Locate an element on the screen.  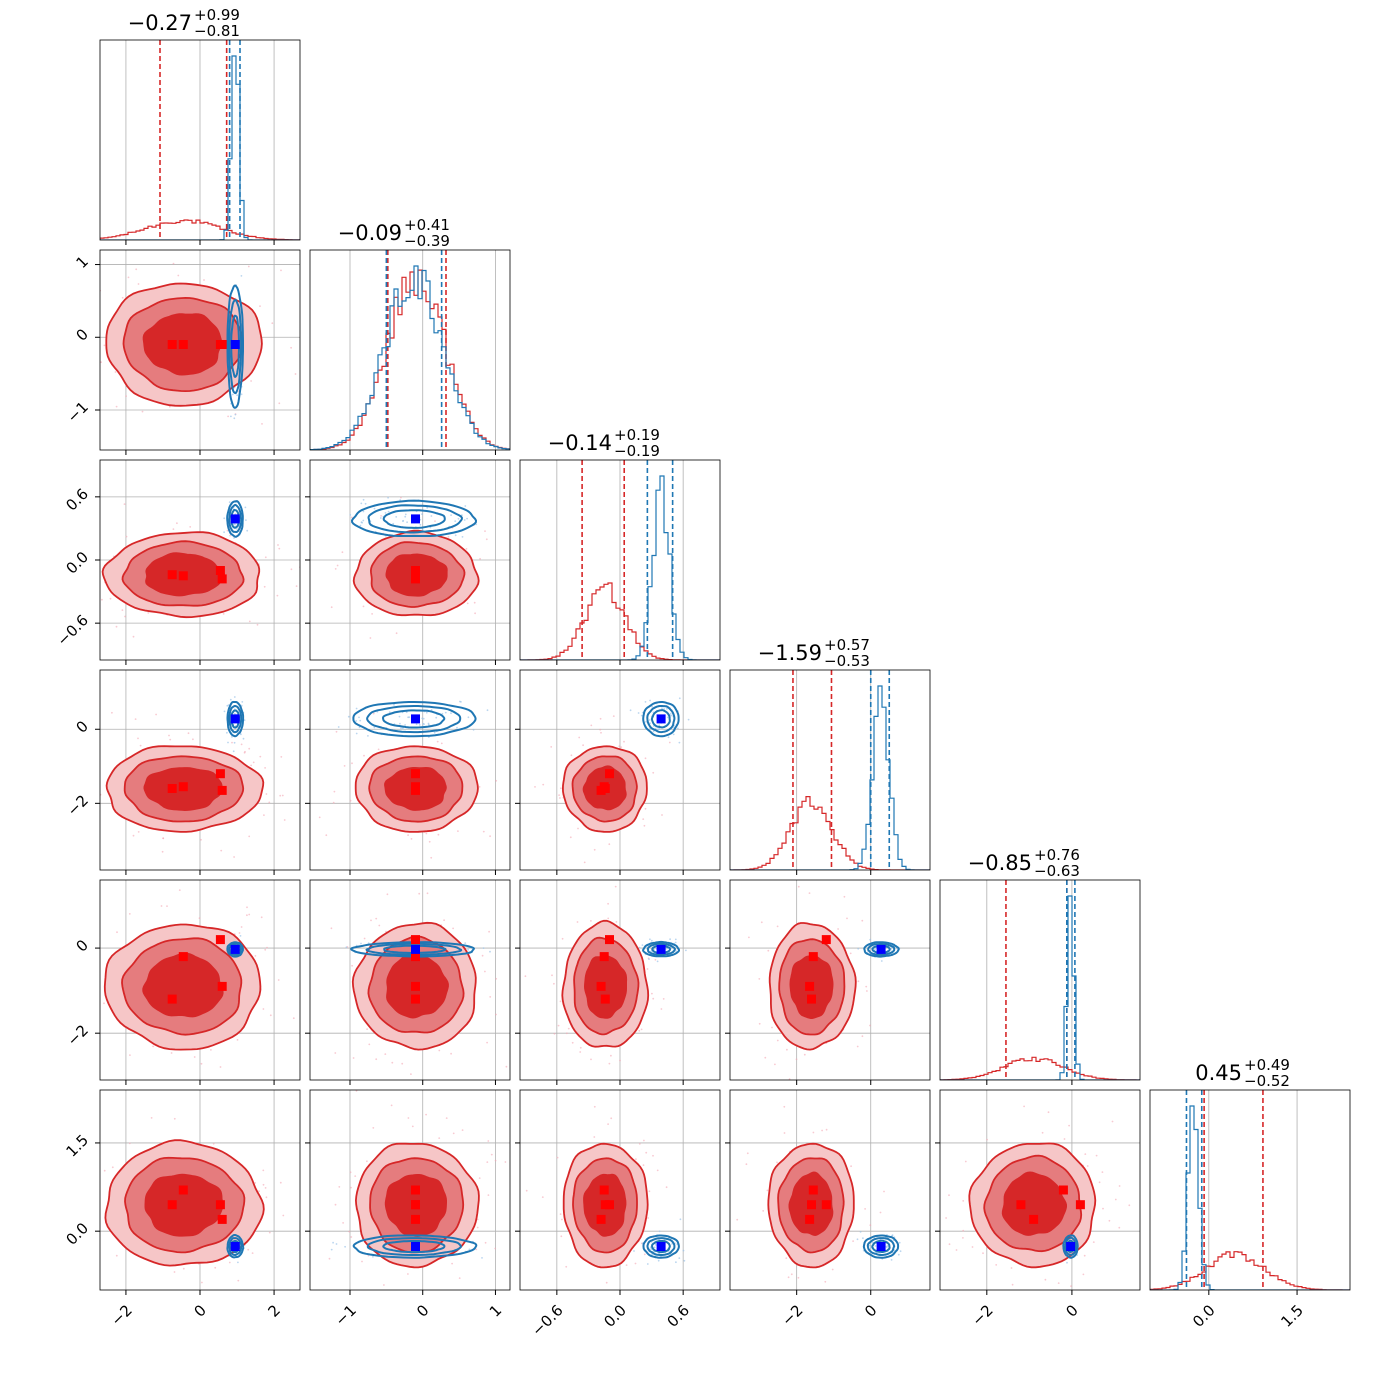
y-tick-label: −0.6 is located at coordinates (73, 630).